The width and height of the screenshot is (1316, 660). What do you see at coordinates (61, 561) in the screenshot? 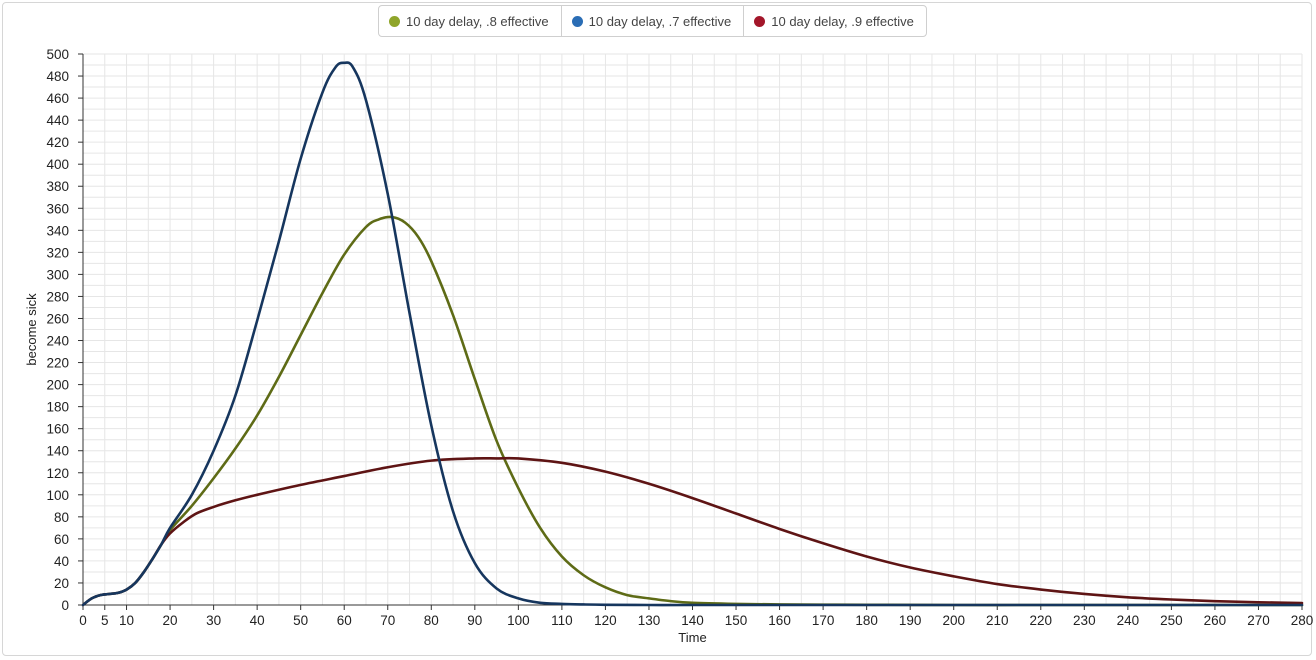
I see `y-tick-label: 40` at bounding box center [61, 561].